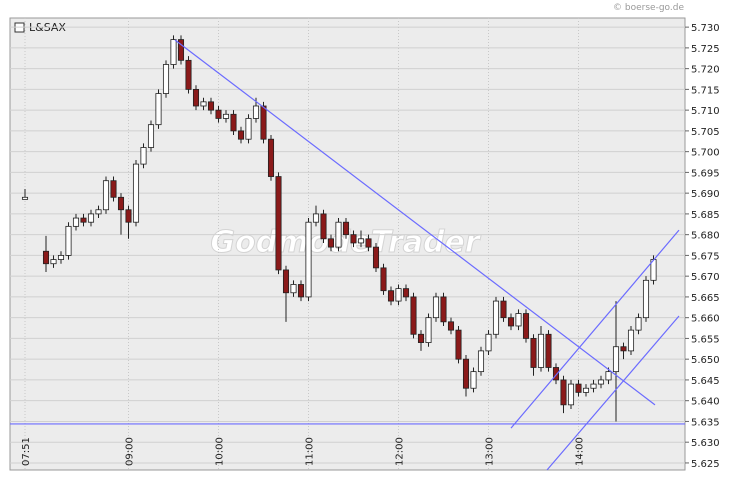 The image size is (730, 481). I want to click on y-tick-label: 5.725, so click(705, 49).